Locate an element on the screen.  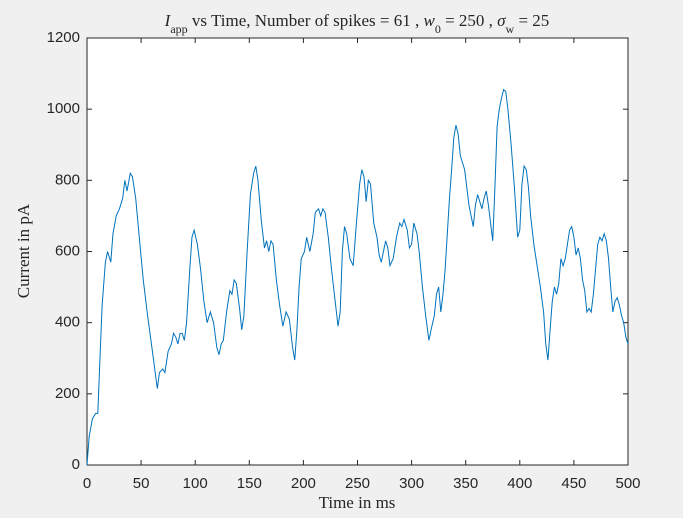
y-tick-label: 1000 is located at coordinates (63, 108).